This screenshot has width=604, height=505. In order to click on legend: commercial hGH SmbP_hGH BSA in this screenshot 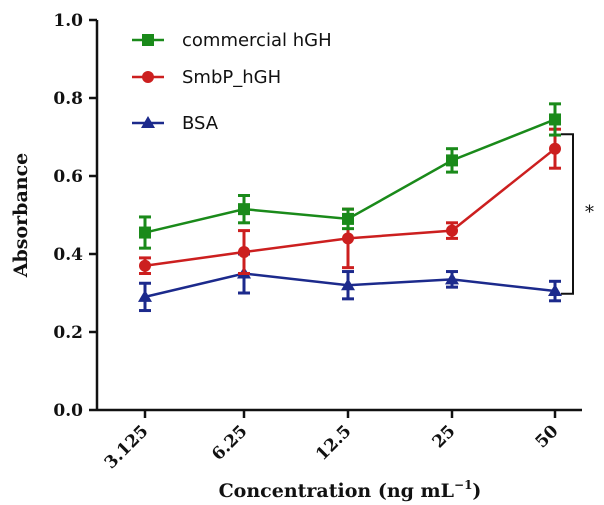, I will do `click(232, 82)`.